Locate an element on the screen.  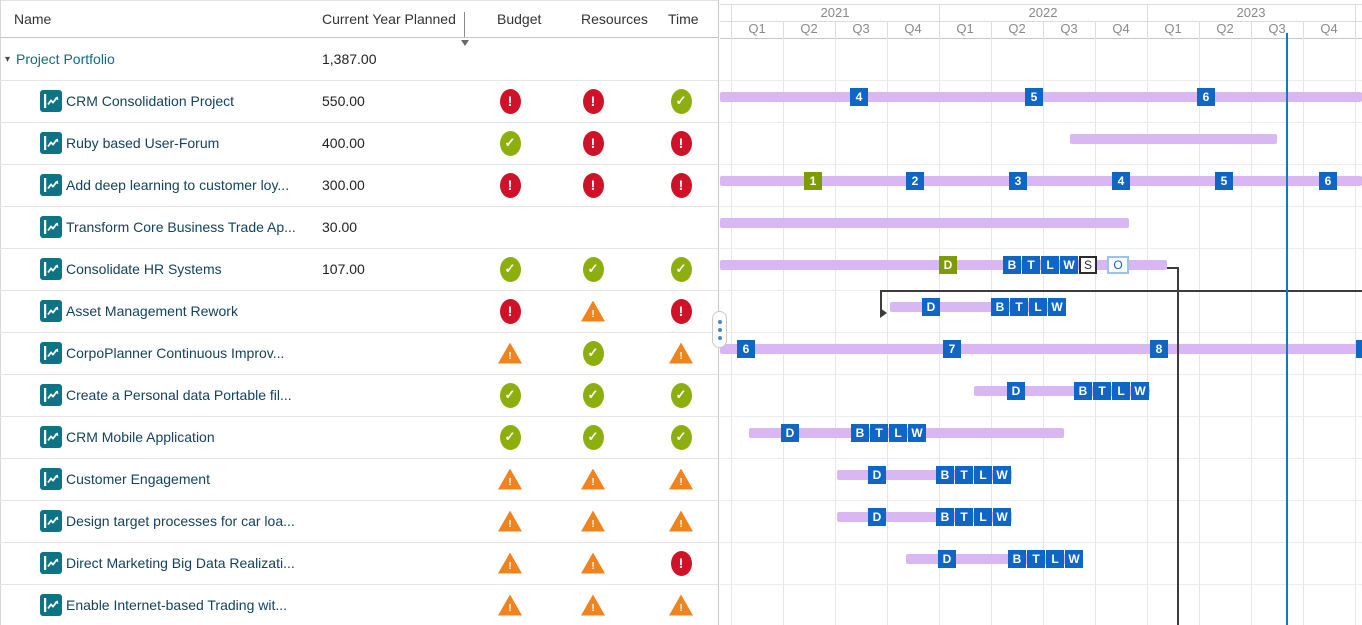
table-row: Consolidate HR Systems 107.00 ✓ ✓ ✓ is located at coordinates (359, 269).